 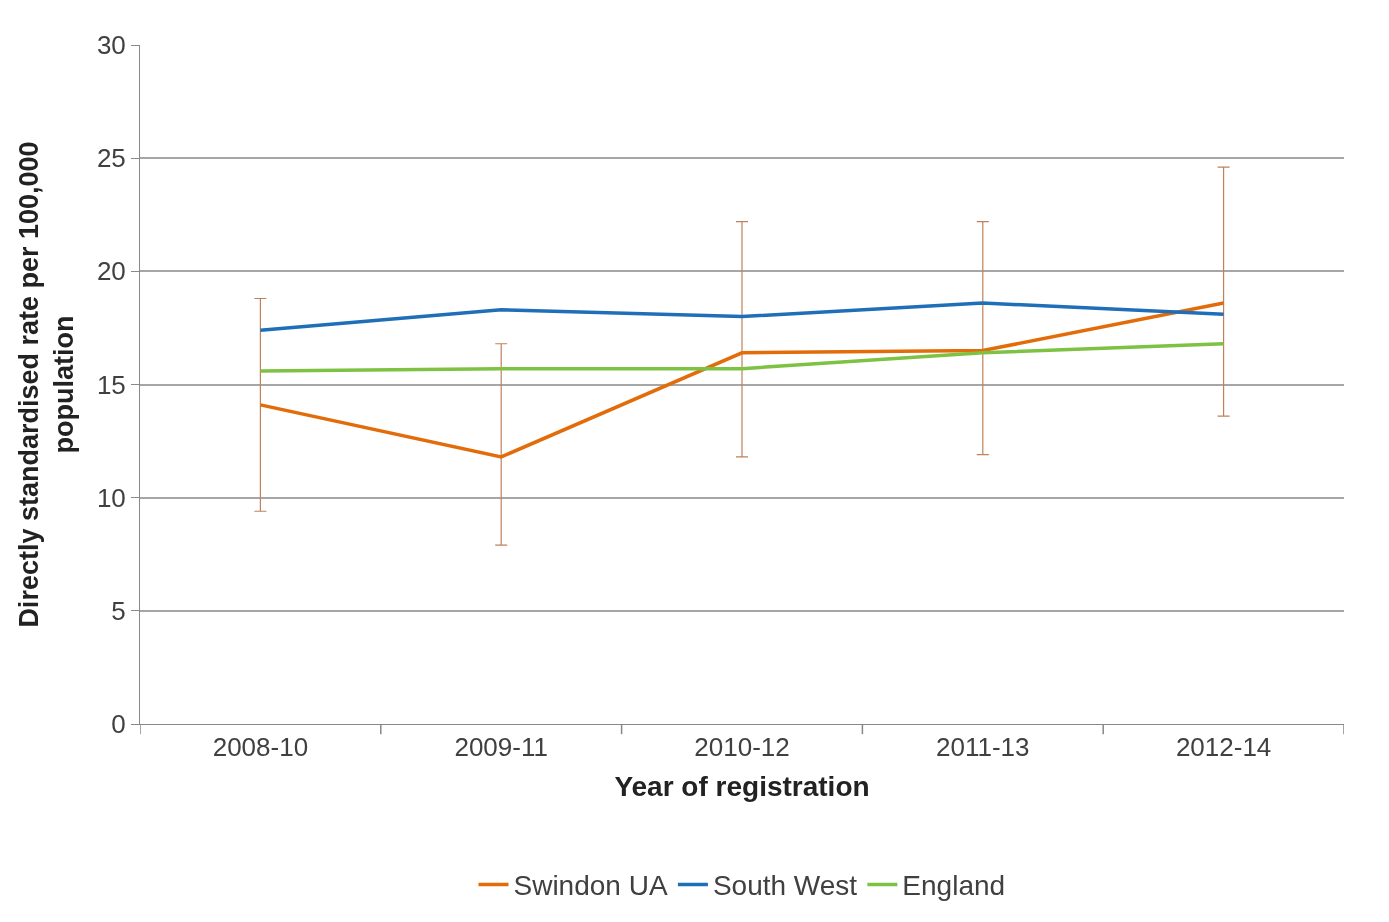 I want to click on y-tick-label: 15, so click(x=111, y=384).